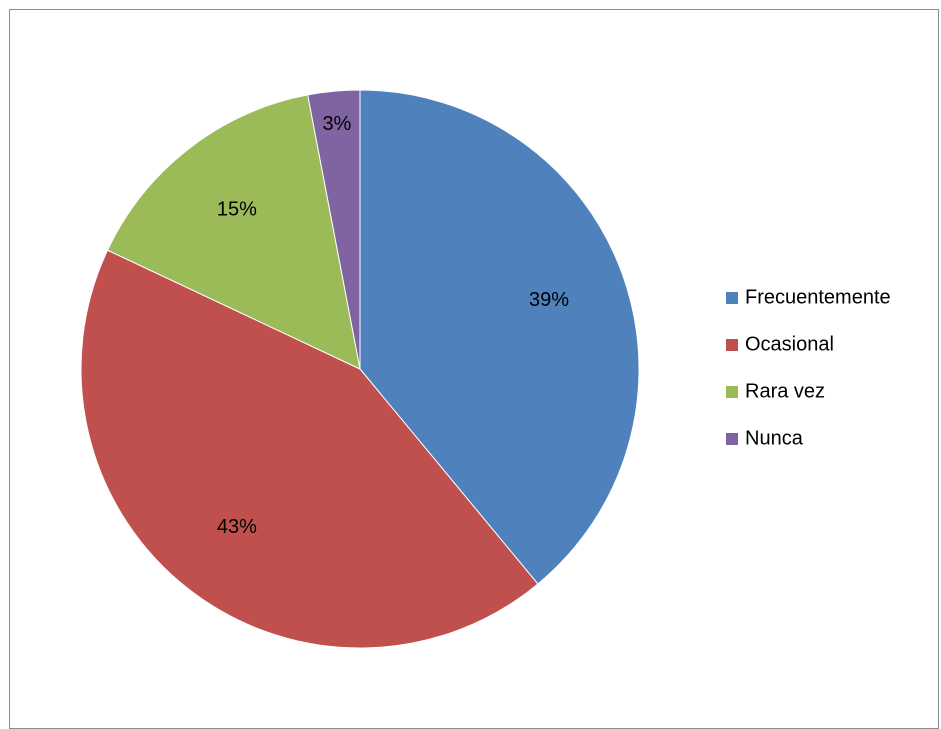 Image resolution: width=941 pixels, height=729 pixels. I want to click on legend-swatch-frecuentemente, so click(732, 298).